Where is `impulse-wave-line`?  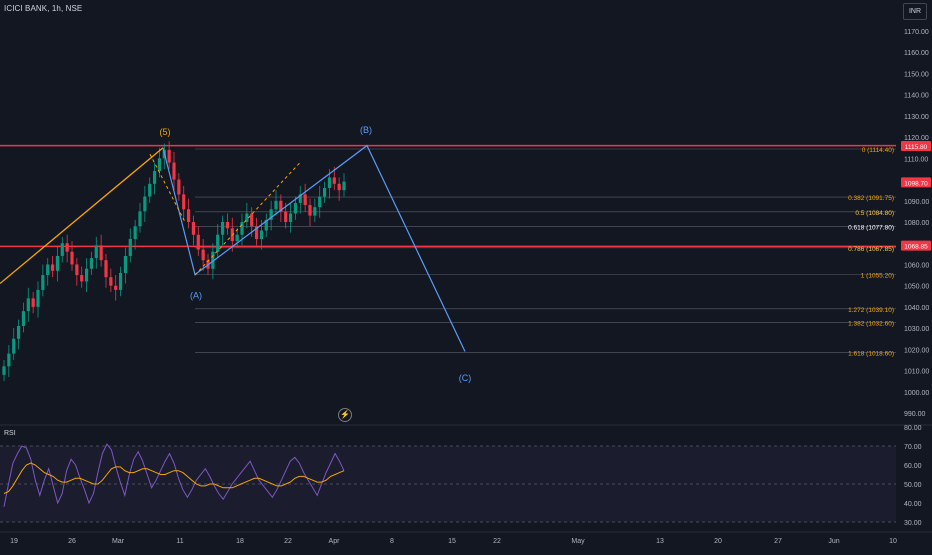 impulse-wave-line is located at coordinates (82, 216).